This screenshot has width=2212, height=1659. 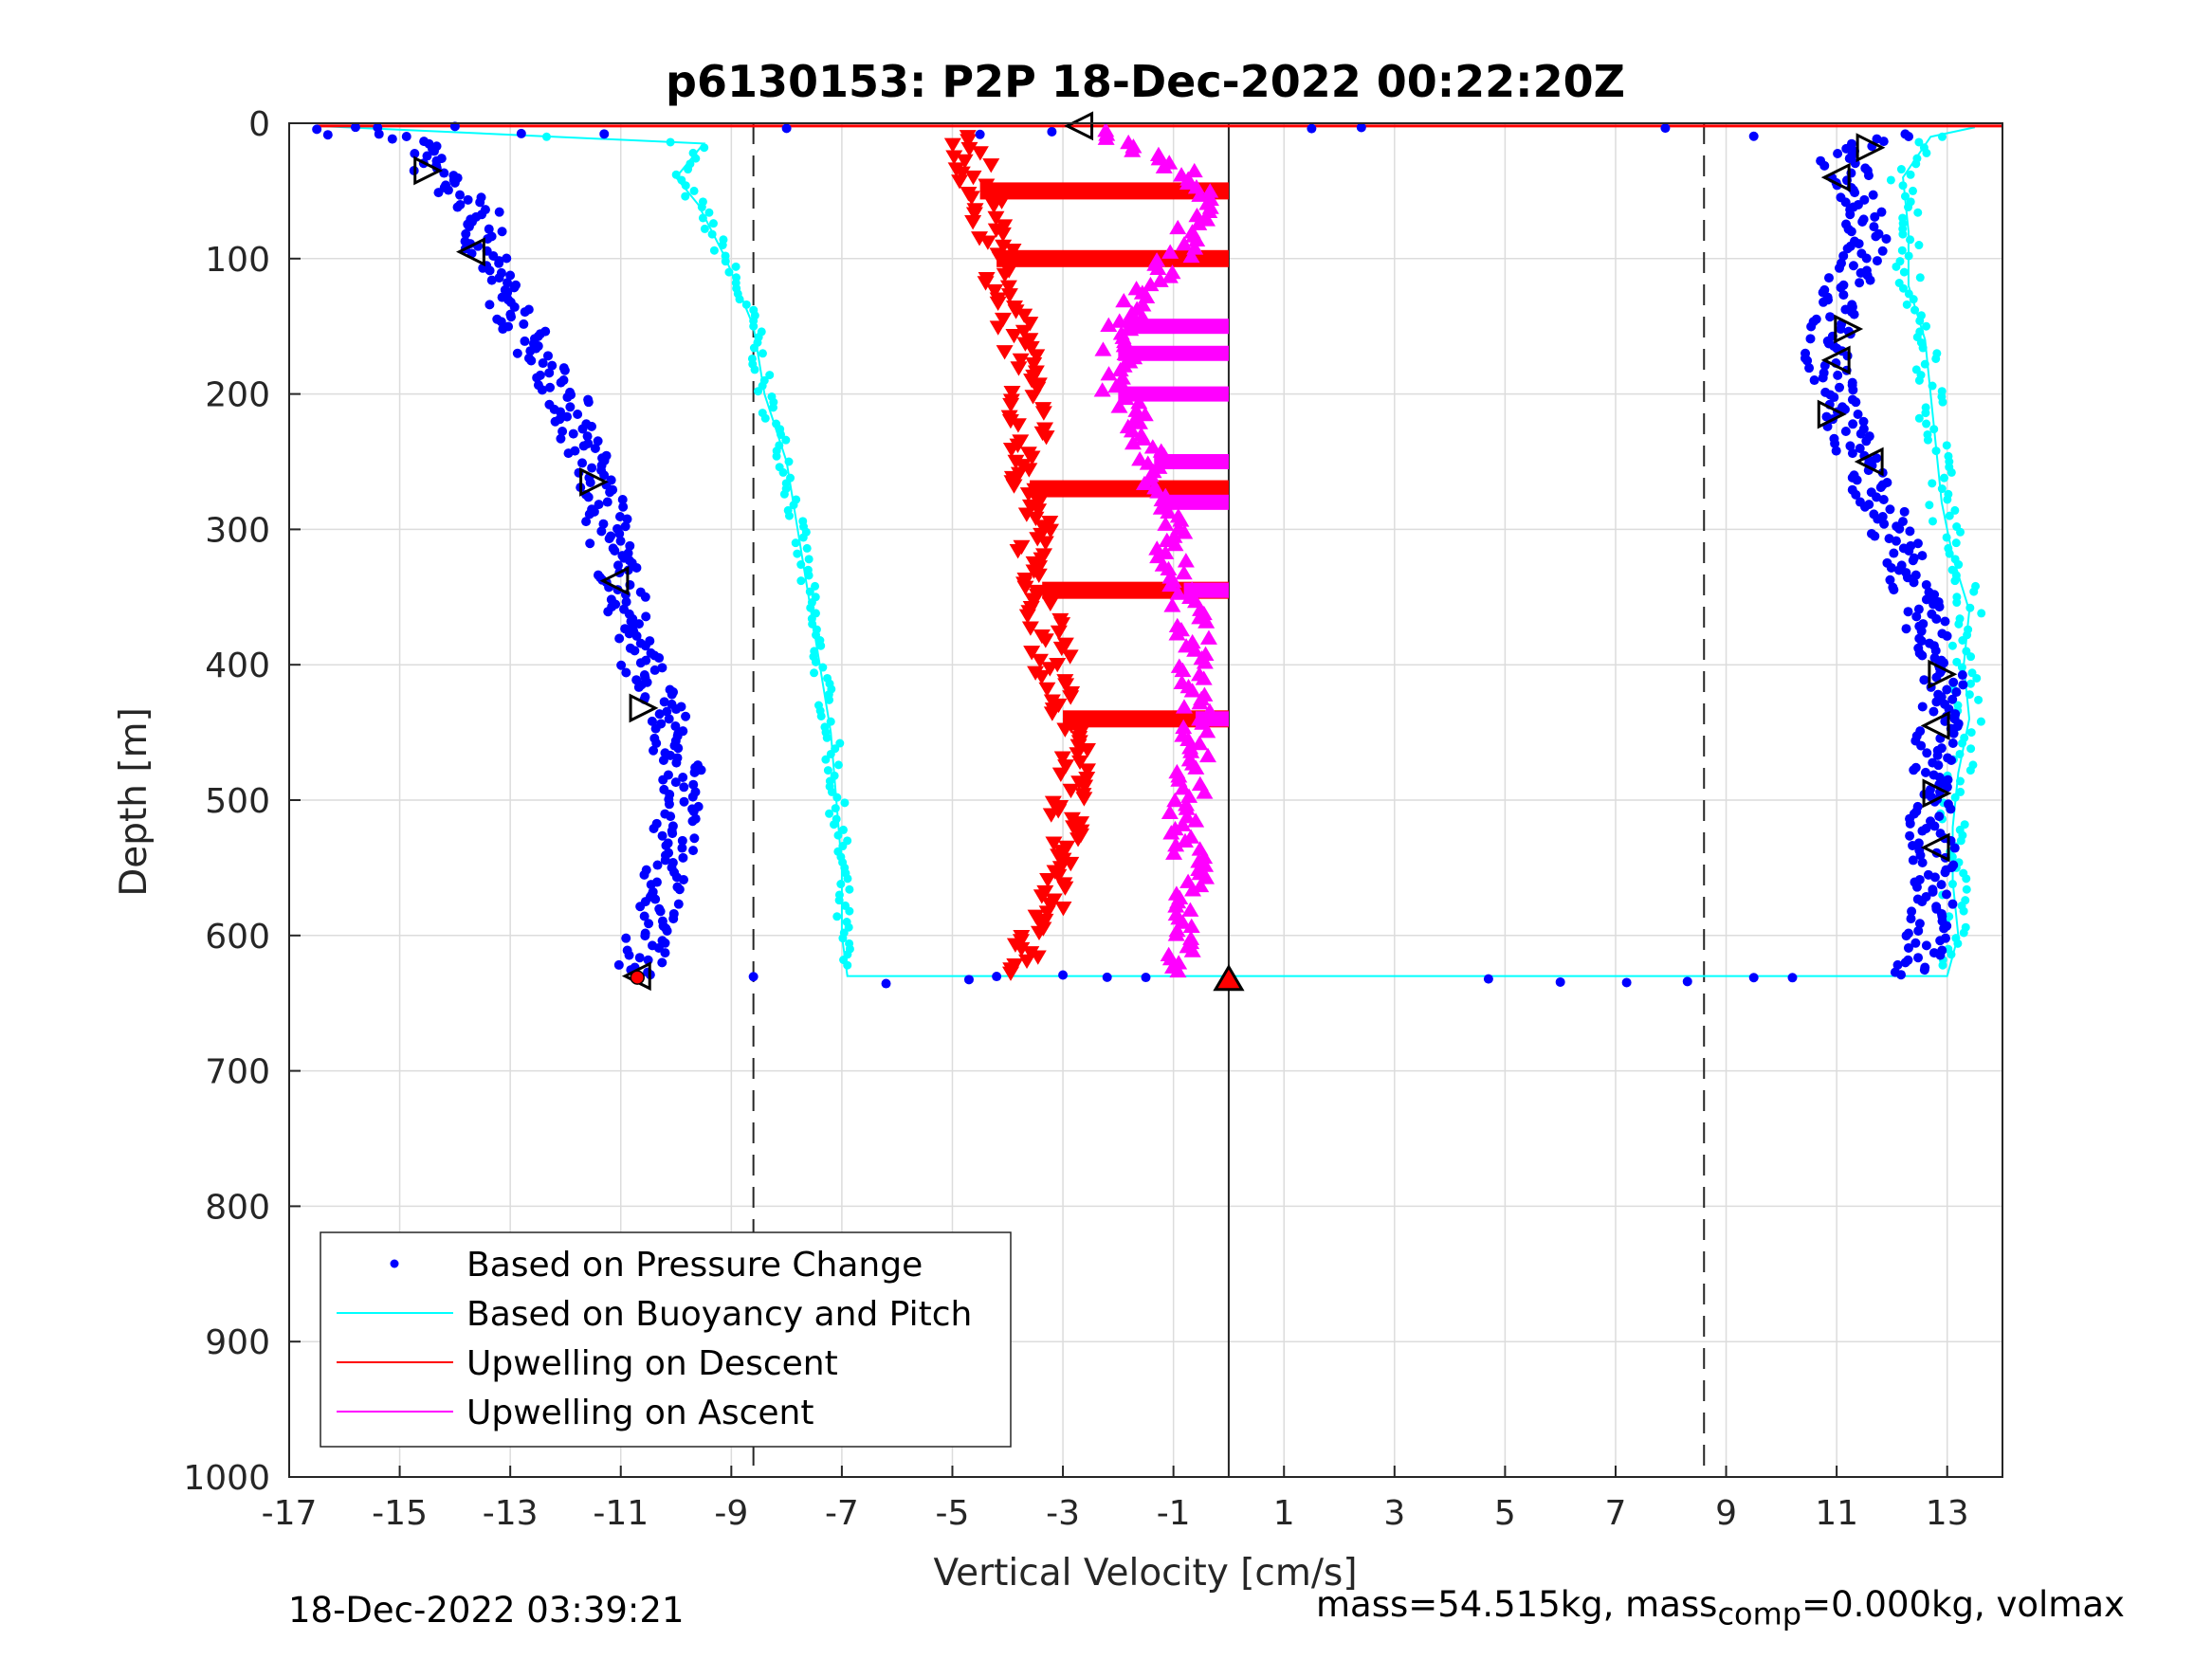 What do you see at coordinates (731, 1513) in the screenshot?
I see `x-tick-label: -9` at bounding box center [731, 1513].